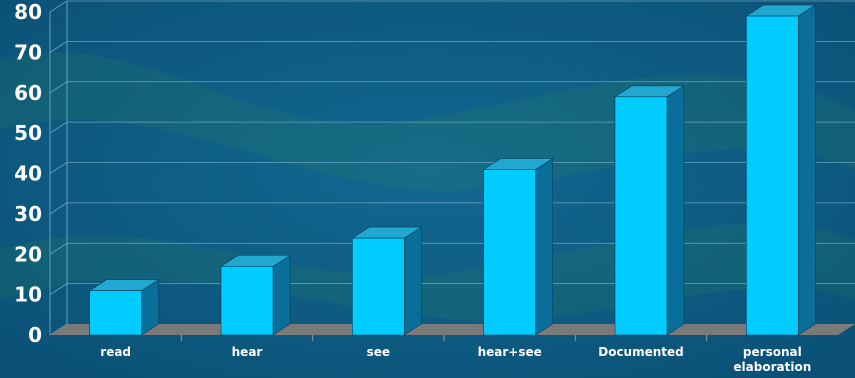  Describe the element at coordinates (28, 214) in the screenshot. I see `y-tick-label: 30` at that location.